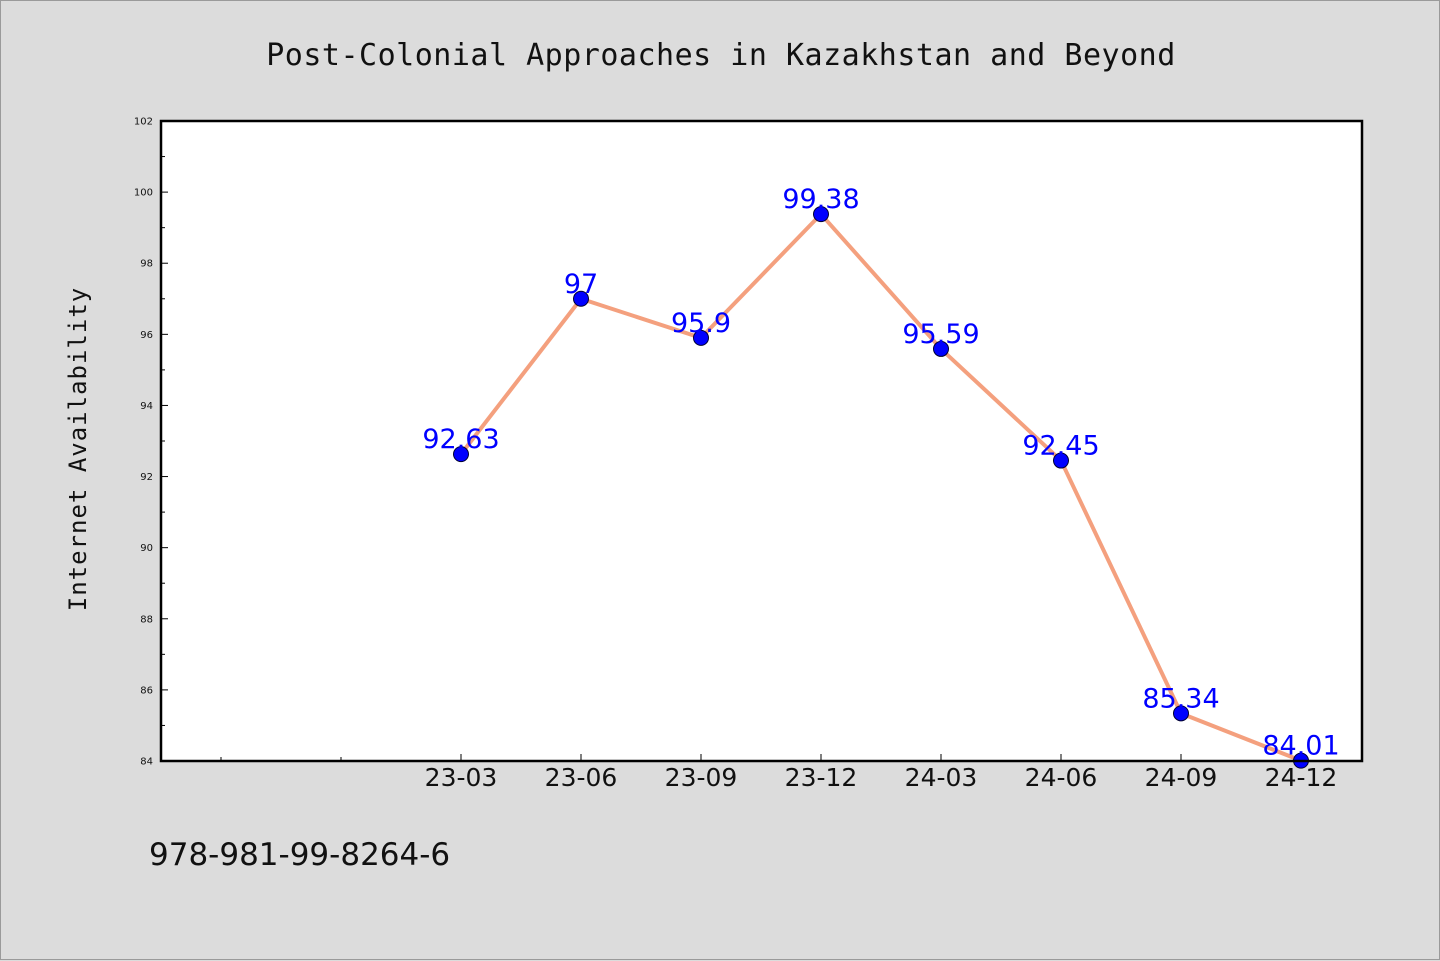 Image resolution: width=1440 pixels, height=961 pixels. Describe the element at coordinates (146, 264) in the screenshot. I see `y-tick-label: 98` at that location.